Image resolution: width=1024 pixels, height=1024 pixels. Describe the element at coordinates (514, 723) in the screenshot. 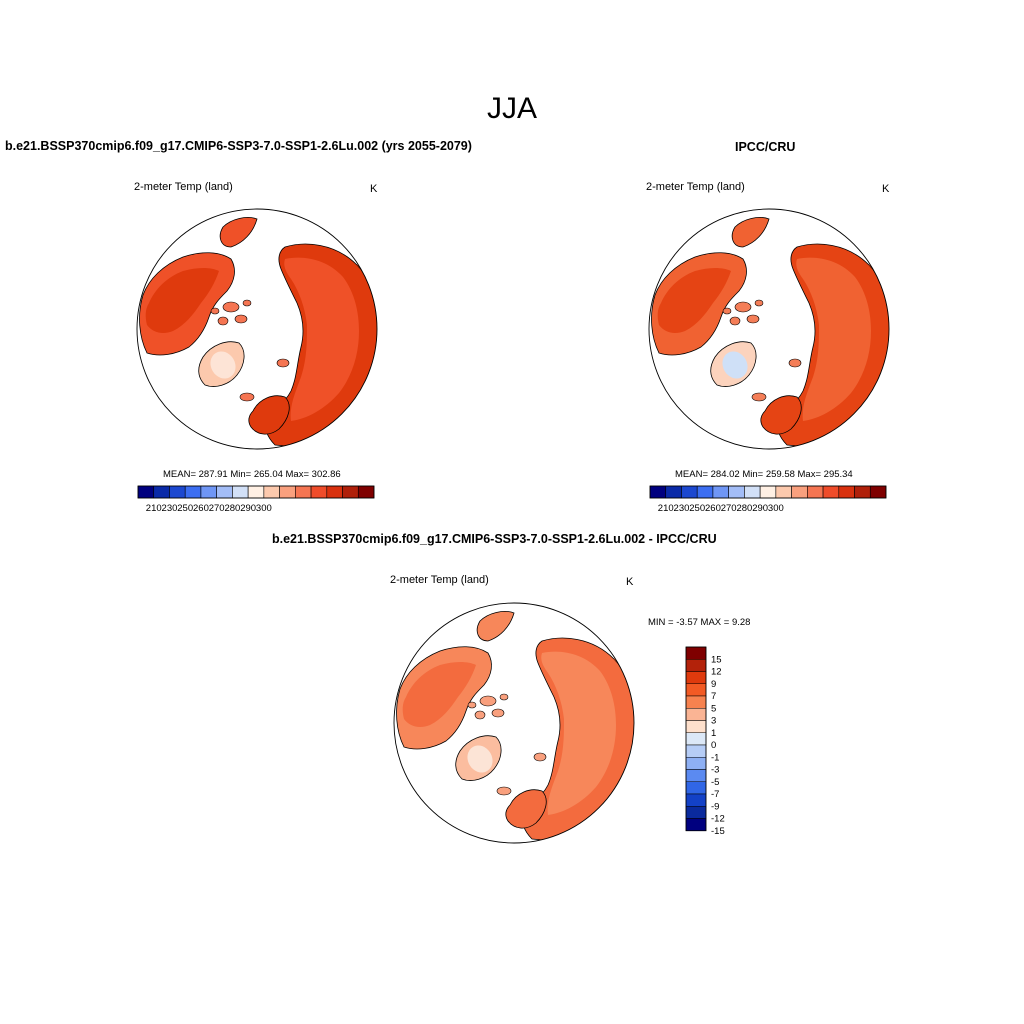

I see `polar-map-diff` at that location.